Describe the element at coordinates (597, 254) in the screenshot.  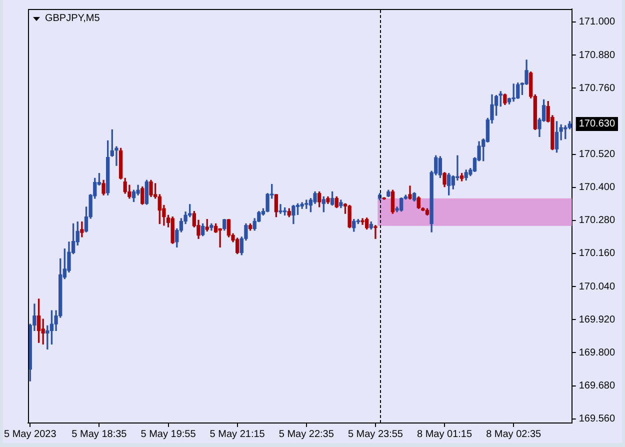
I see `y-tick-label: 170.160` at that location.